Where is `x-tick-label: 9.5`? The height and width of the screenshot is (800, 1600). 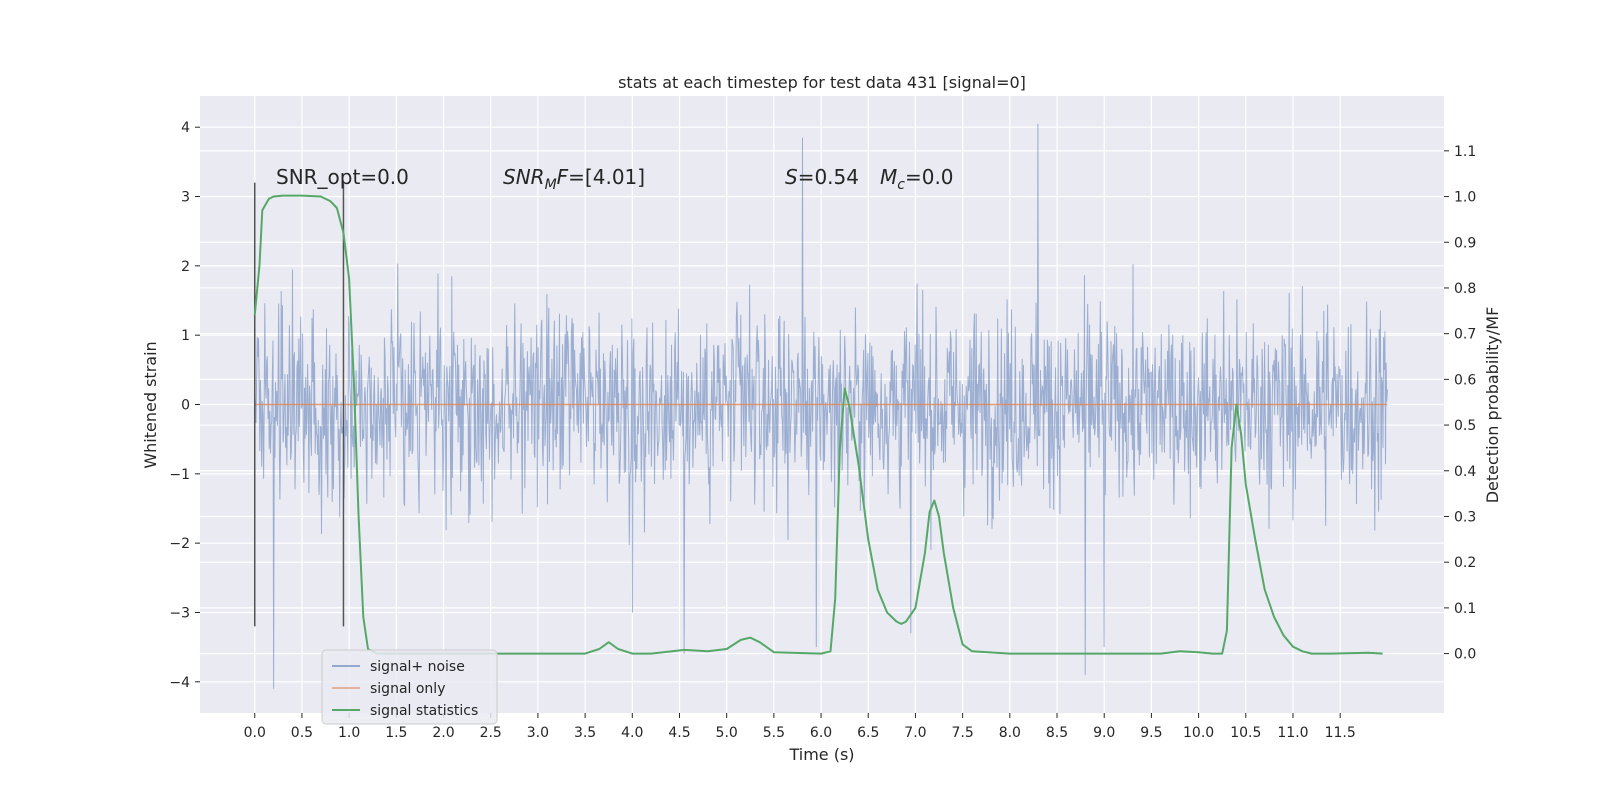
x-tick-label: 9.5 is located at coordinates (1151, 733).